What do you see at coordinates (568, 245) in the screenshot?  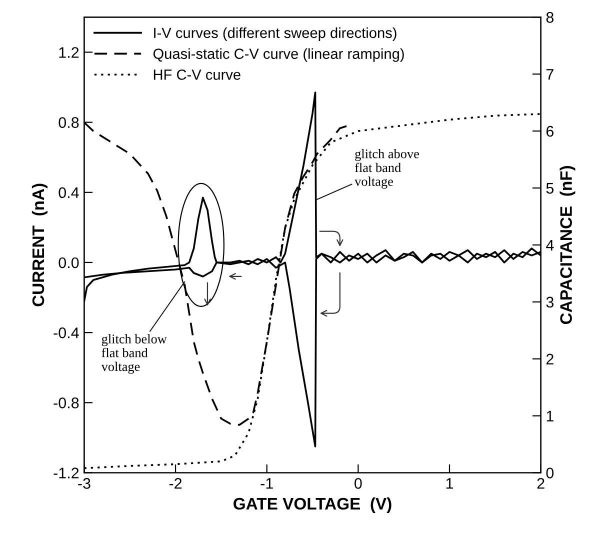 I see `y2-axis-title: CAPACITANCE (nF)` at bounding box center [568, 245].